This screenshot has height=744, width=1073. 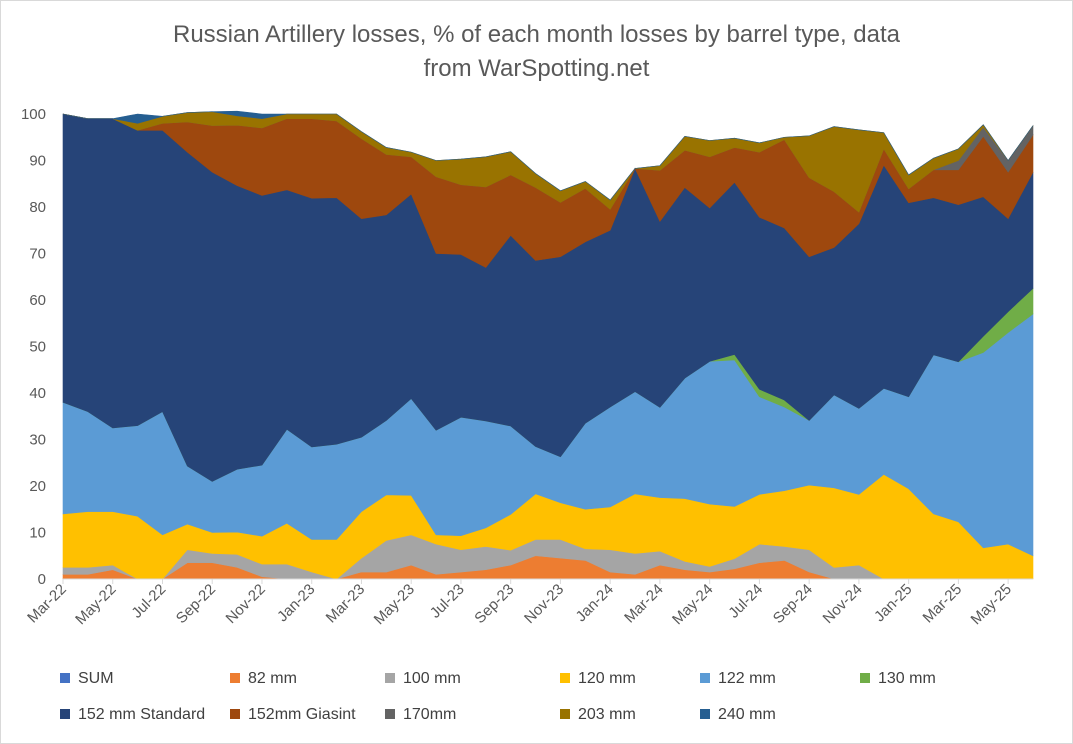 I want to click on y-tick-label: 60, so click(x=37, y=300).